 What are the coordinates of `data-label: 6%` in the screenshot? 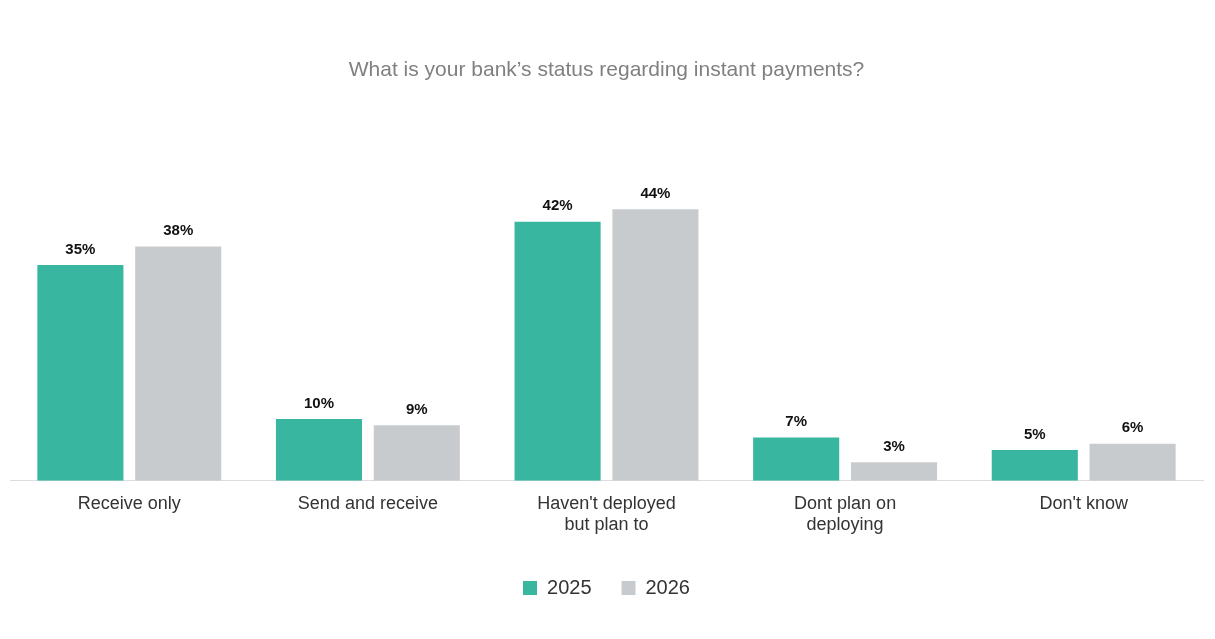 It's located at (1132, 427).